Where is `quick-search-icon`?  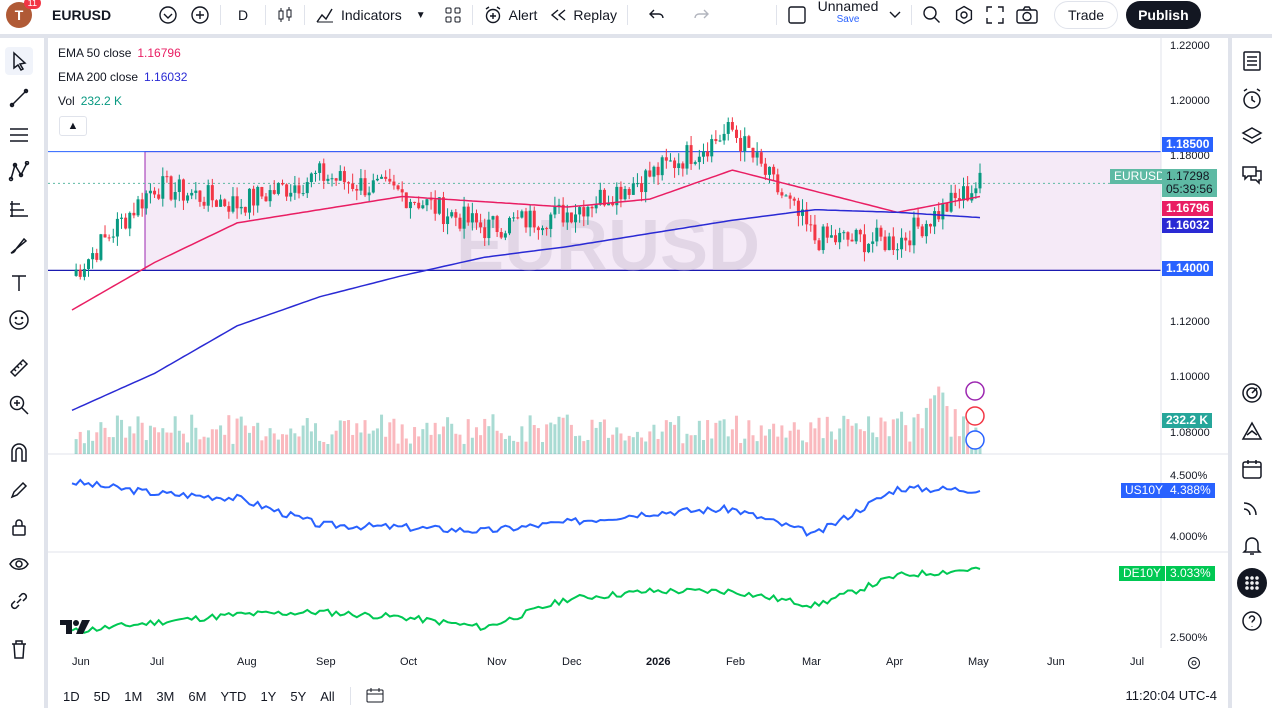
quick-search-icon is located at coordinates (932, 15).